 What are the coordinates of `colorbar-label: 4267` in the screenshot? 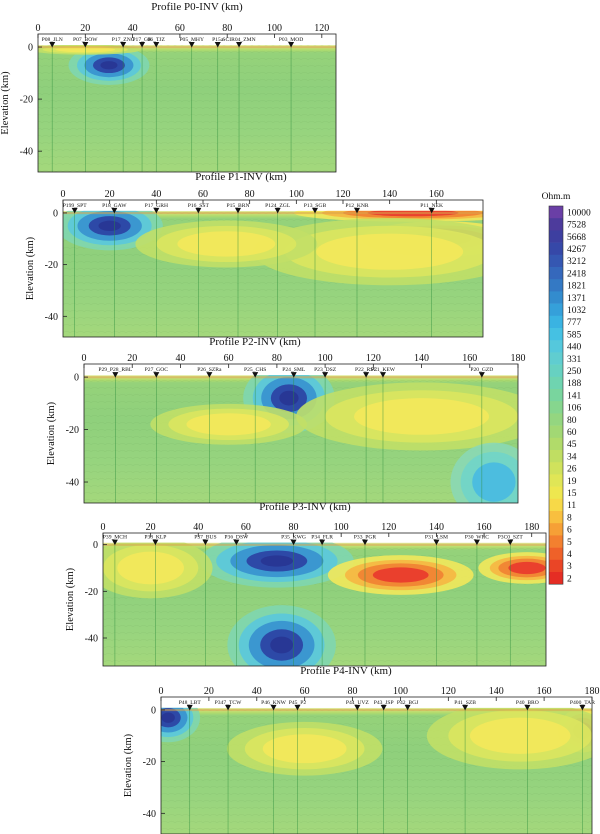 It's located at (576, 250).